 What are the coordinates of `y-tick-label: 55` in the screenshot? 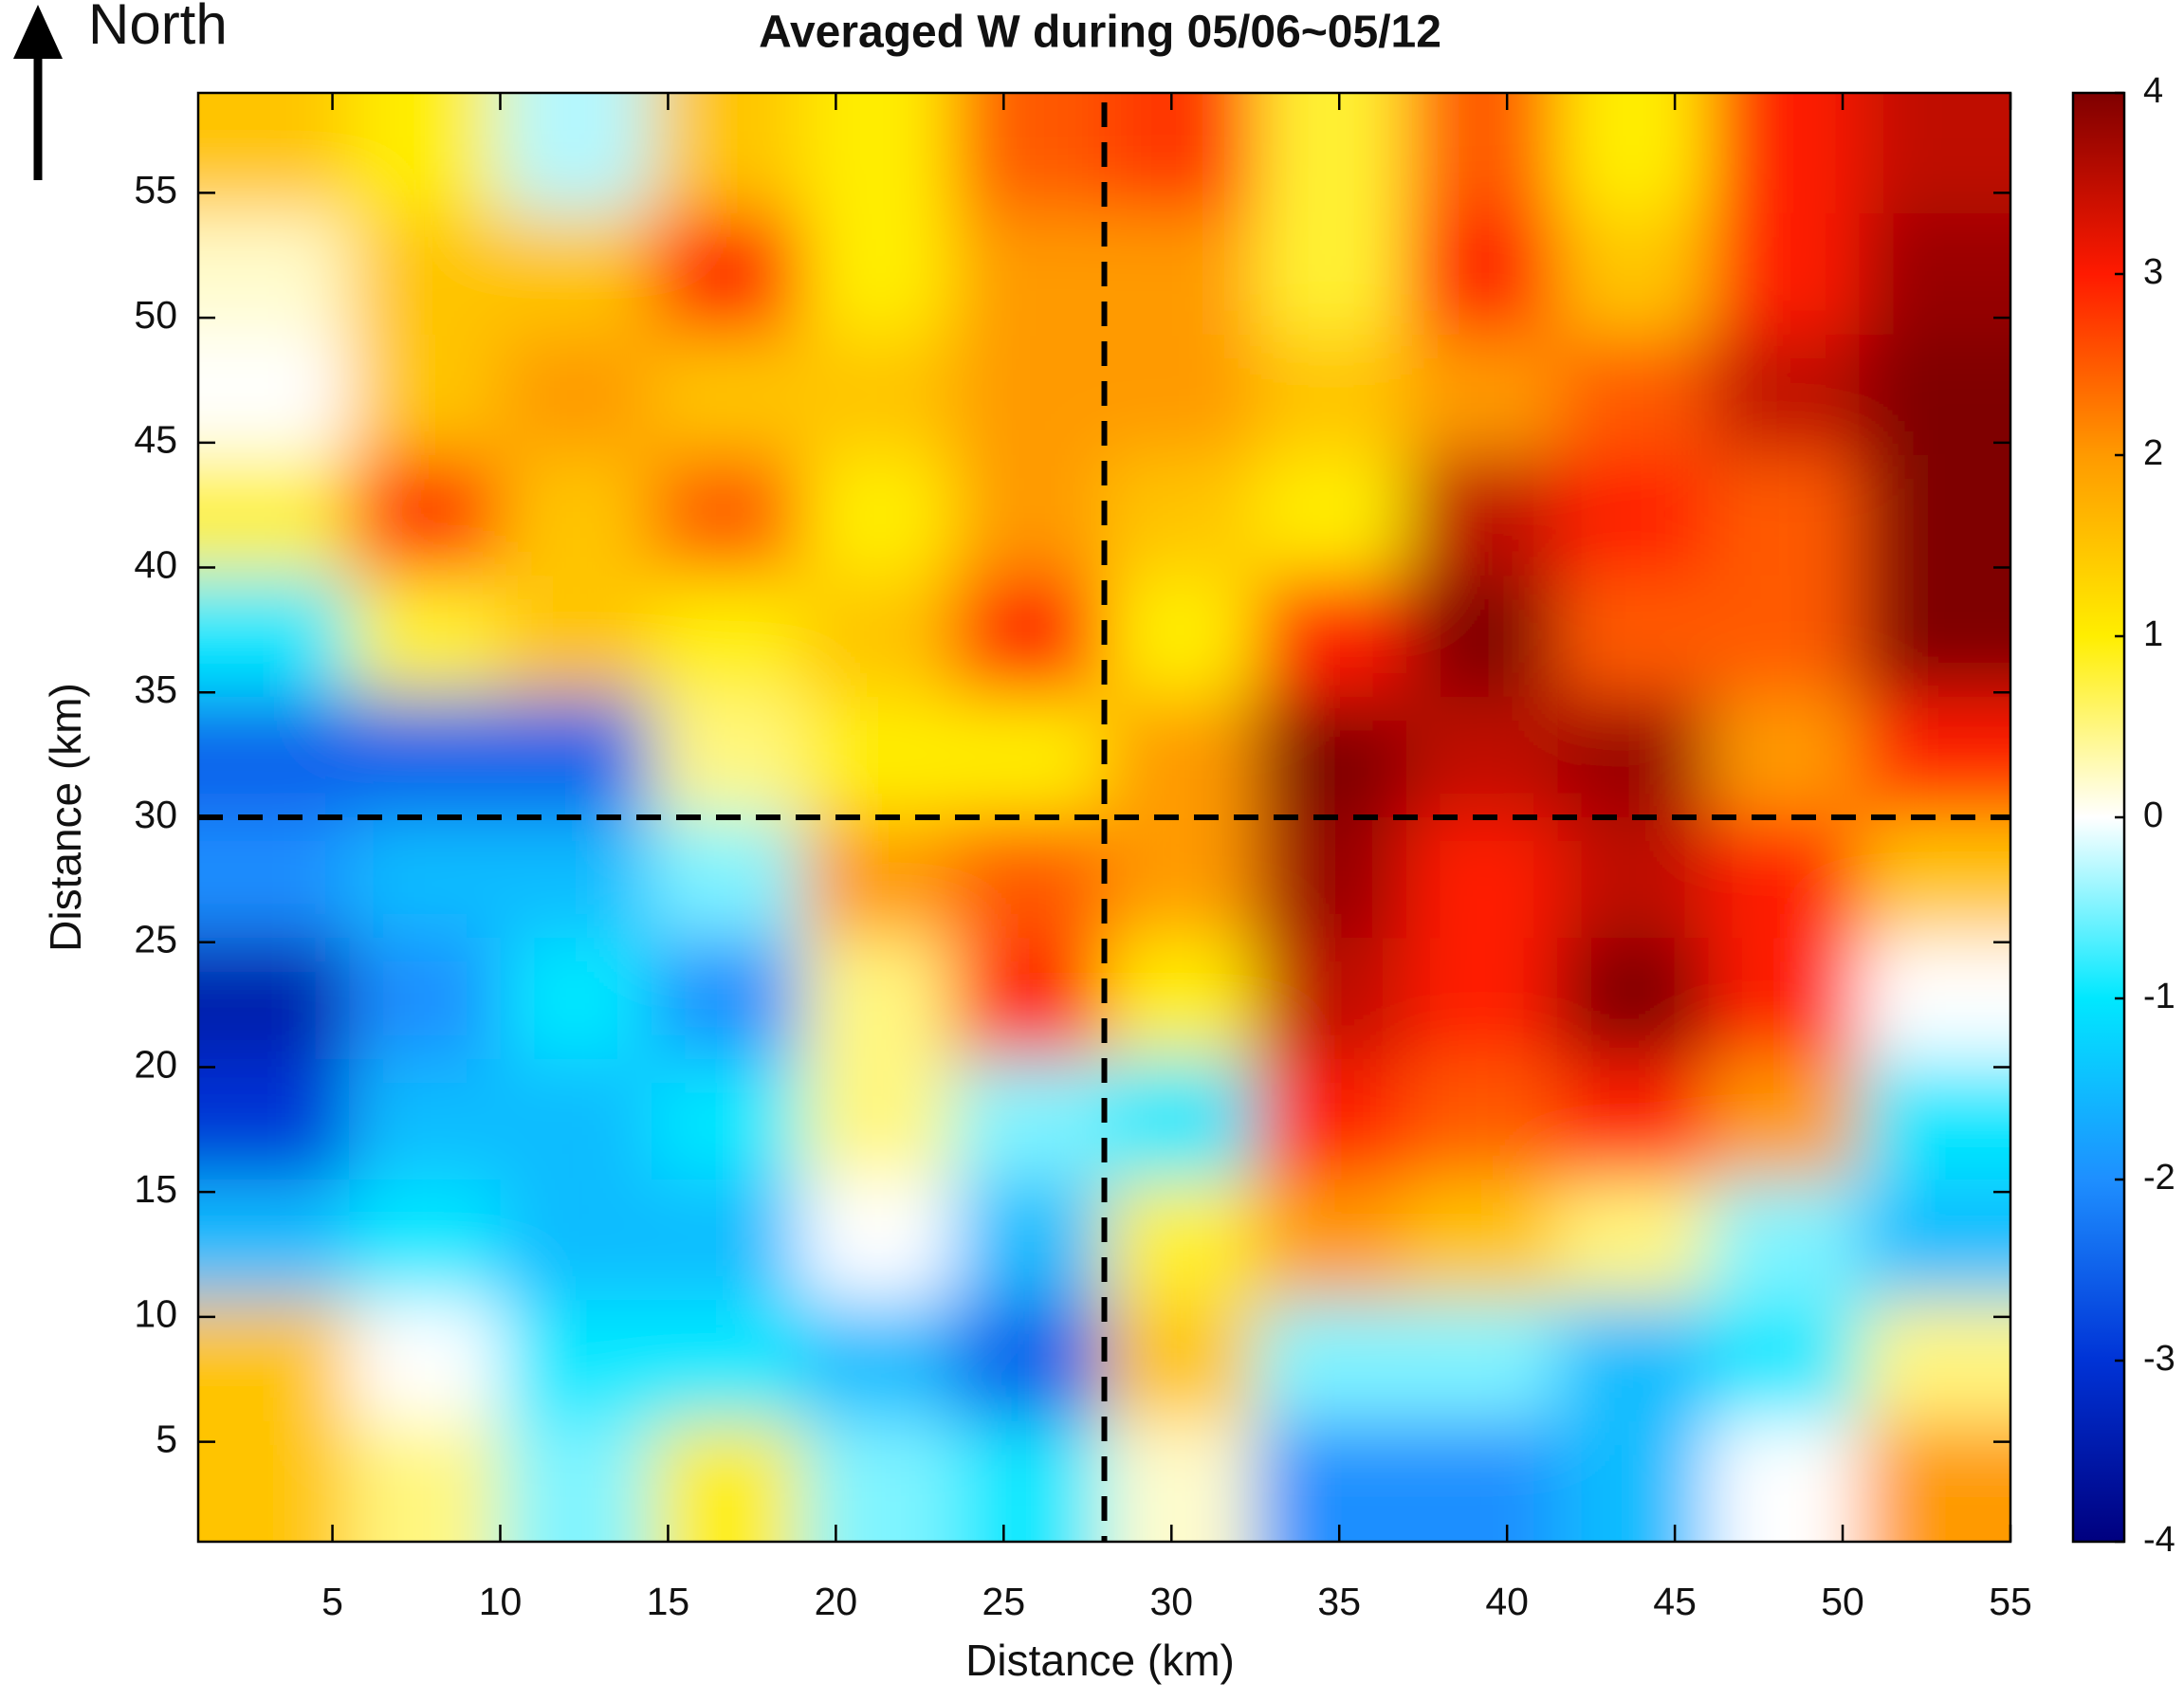 It's located at (155, 190).